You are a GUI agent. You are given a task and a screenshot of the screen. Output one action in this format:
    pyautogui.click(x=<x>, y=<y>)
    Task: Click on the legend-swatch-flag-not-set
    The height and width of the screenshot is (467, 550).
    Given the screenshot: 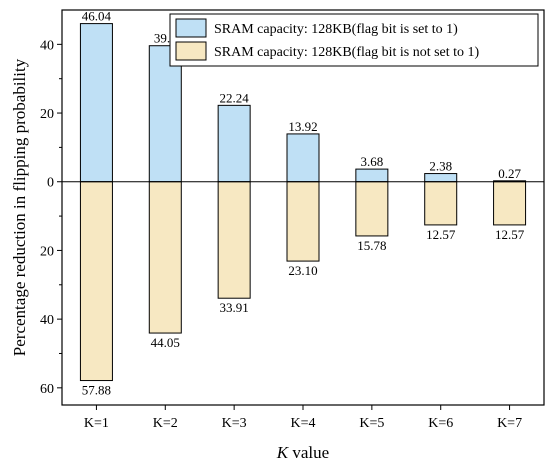 What is the action you would take?
    pyautogui.click(x=191, y=51)
    